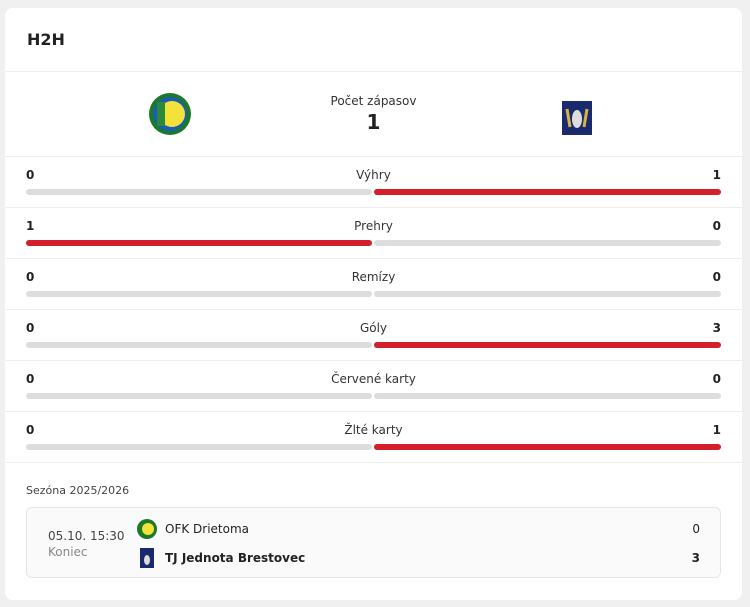  I want to click on stat-row: 0 Remízy 0, so click(373, 284).